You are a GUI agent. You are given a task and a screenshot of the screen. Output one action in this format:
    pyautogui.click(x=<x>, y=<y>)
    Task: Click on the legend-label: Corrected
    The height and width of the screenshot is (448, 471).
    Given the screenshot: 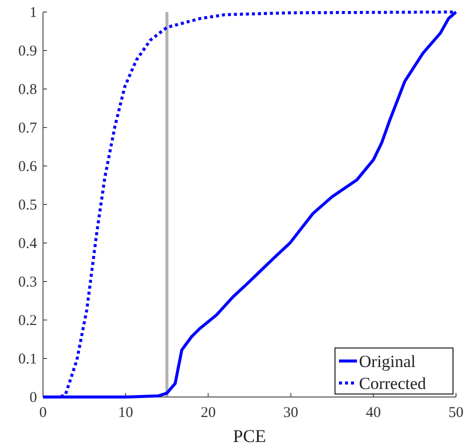 What is the action you would take?
    pyautogui.click(x=393, y=383)
    